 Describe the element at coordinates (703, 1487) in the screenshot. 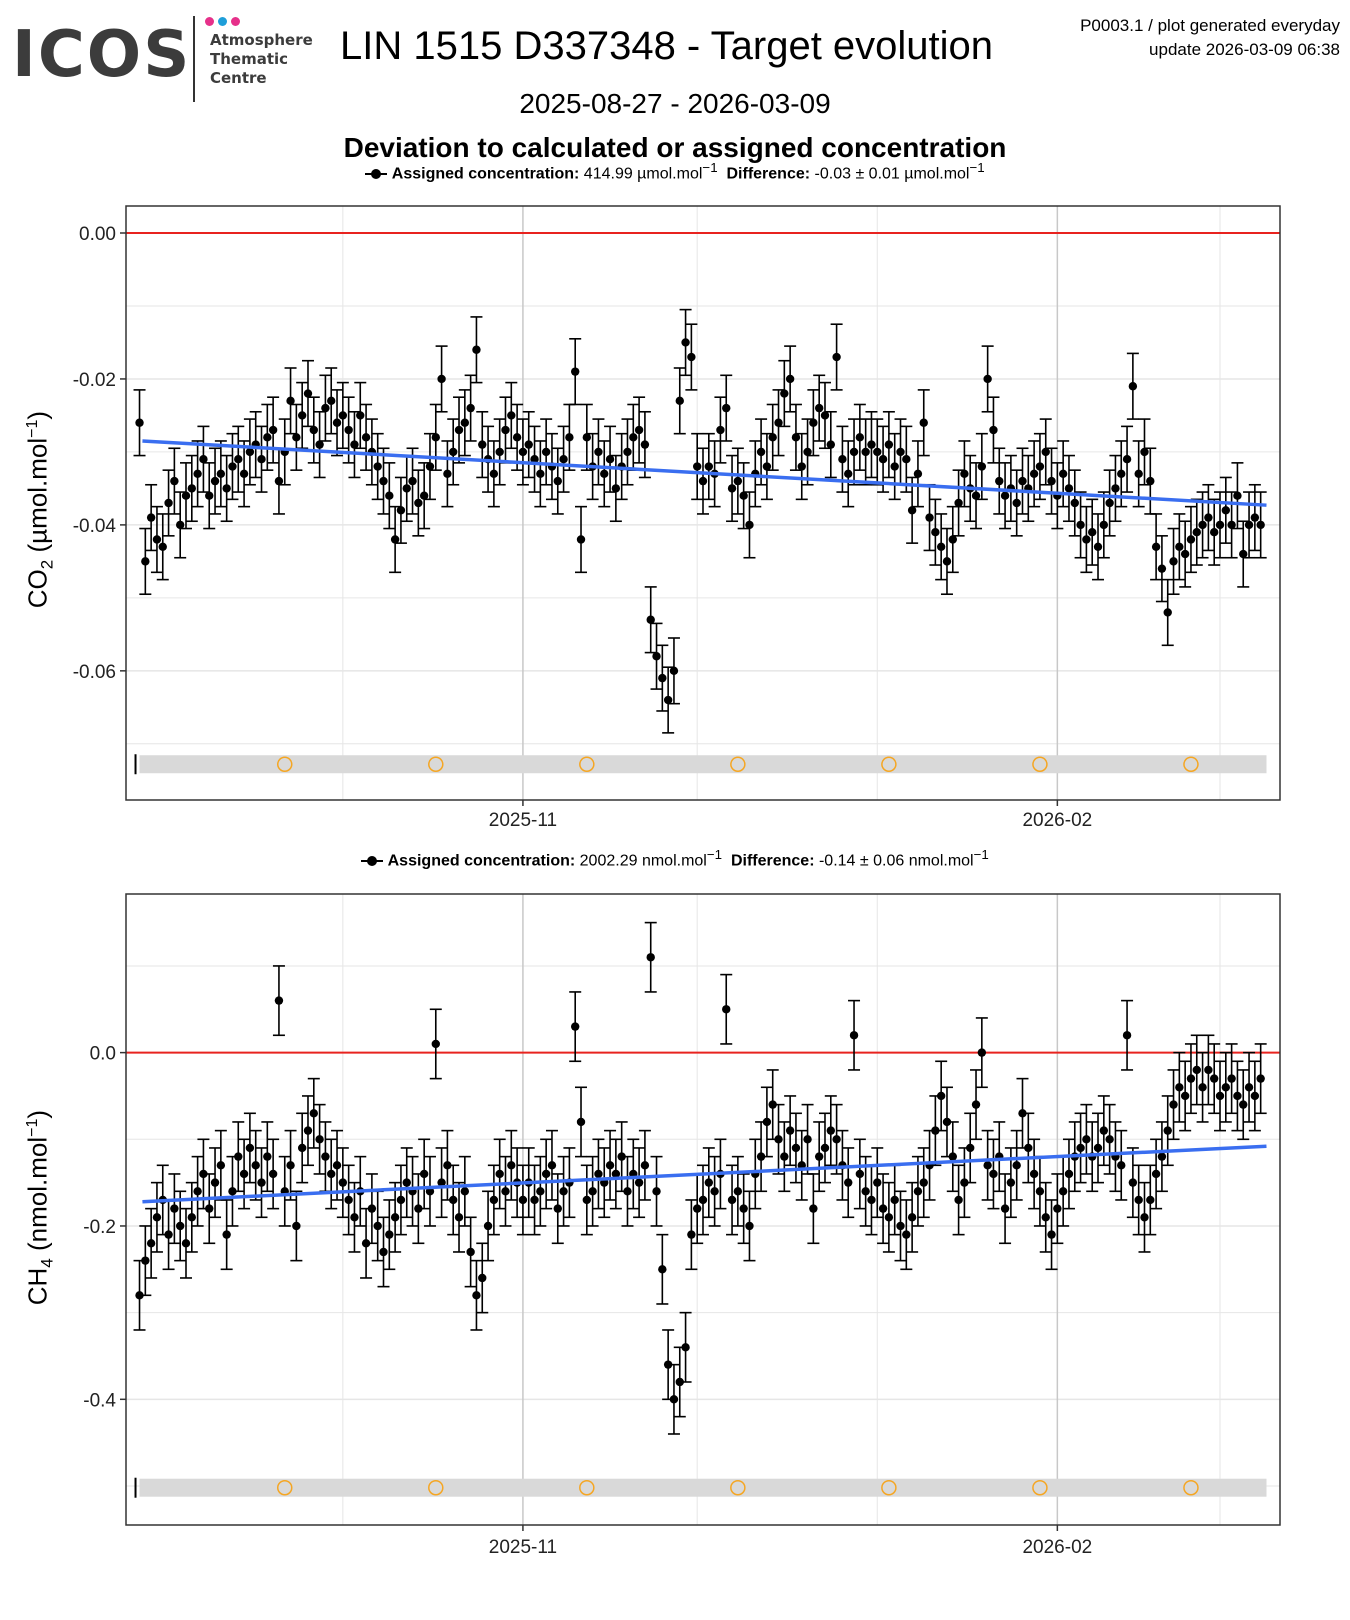

I see `flag-band` at that location.